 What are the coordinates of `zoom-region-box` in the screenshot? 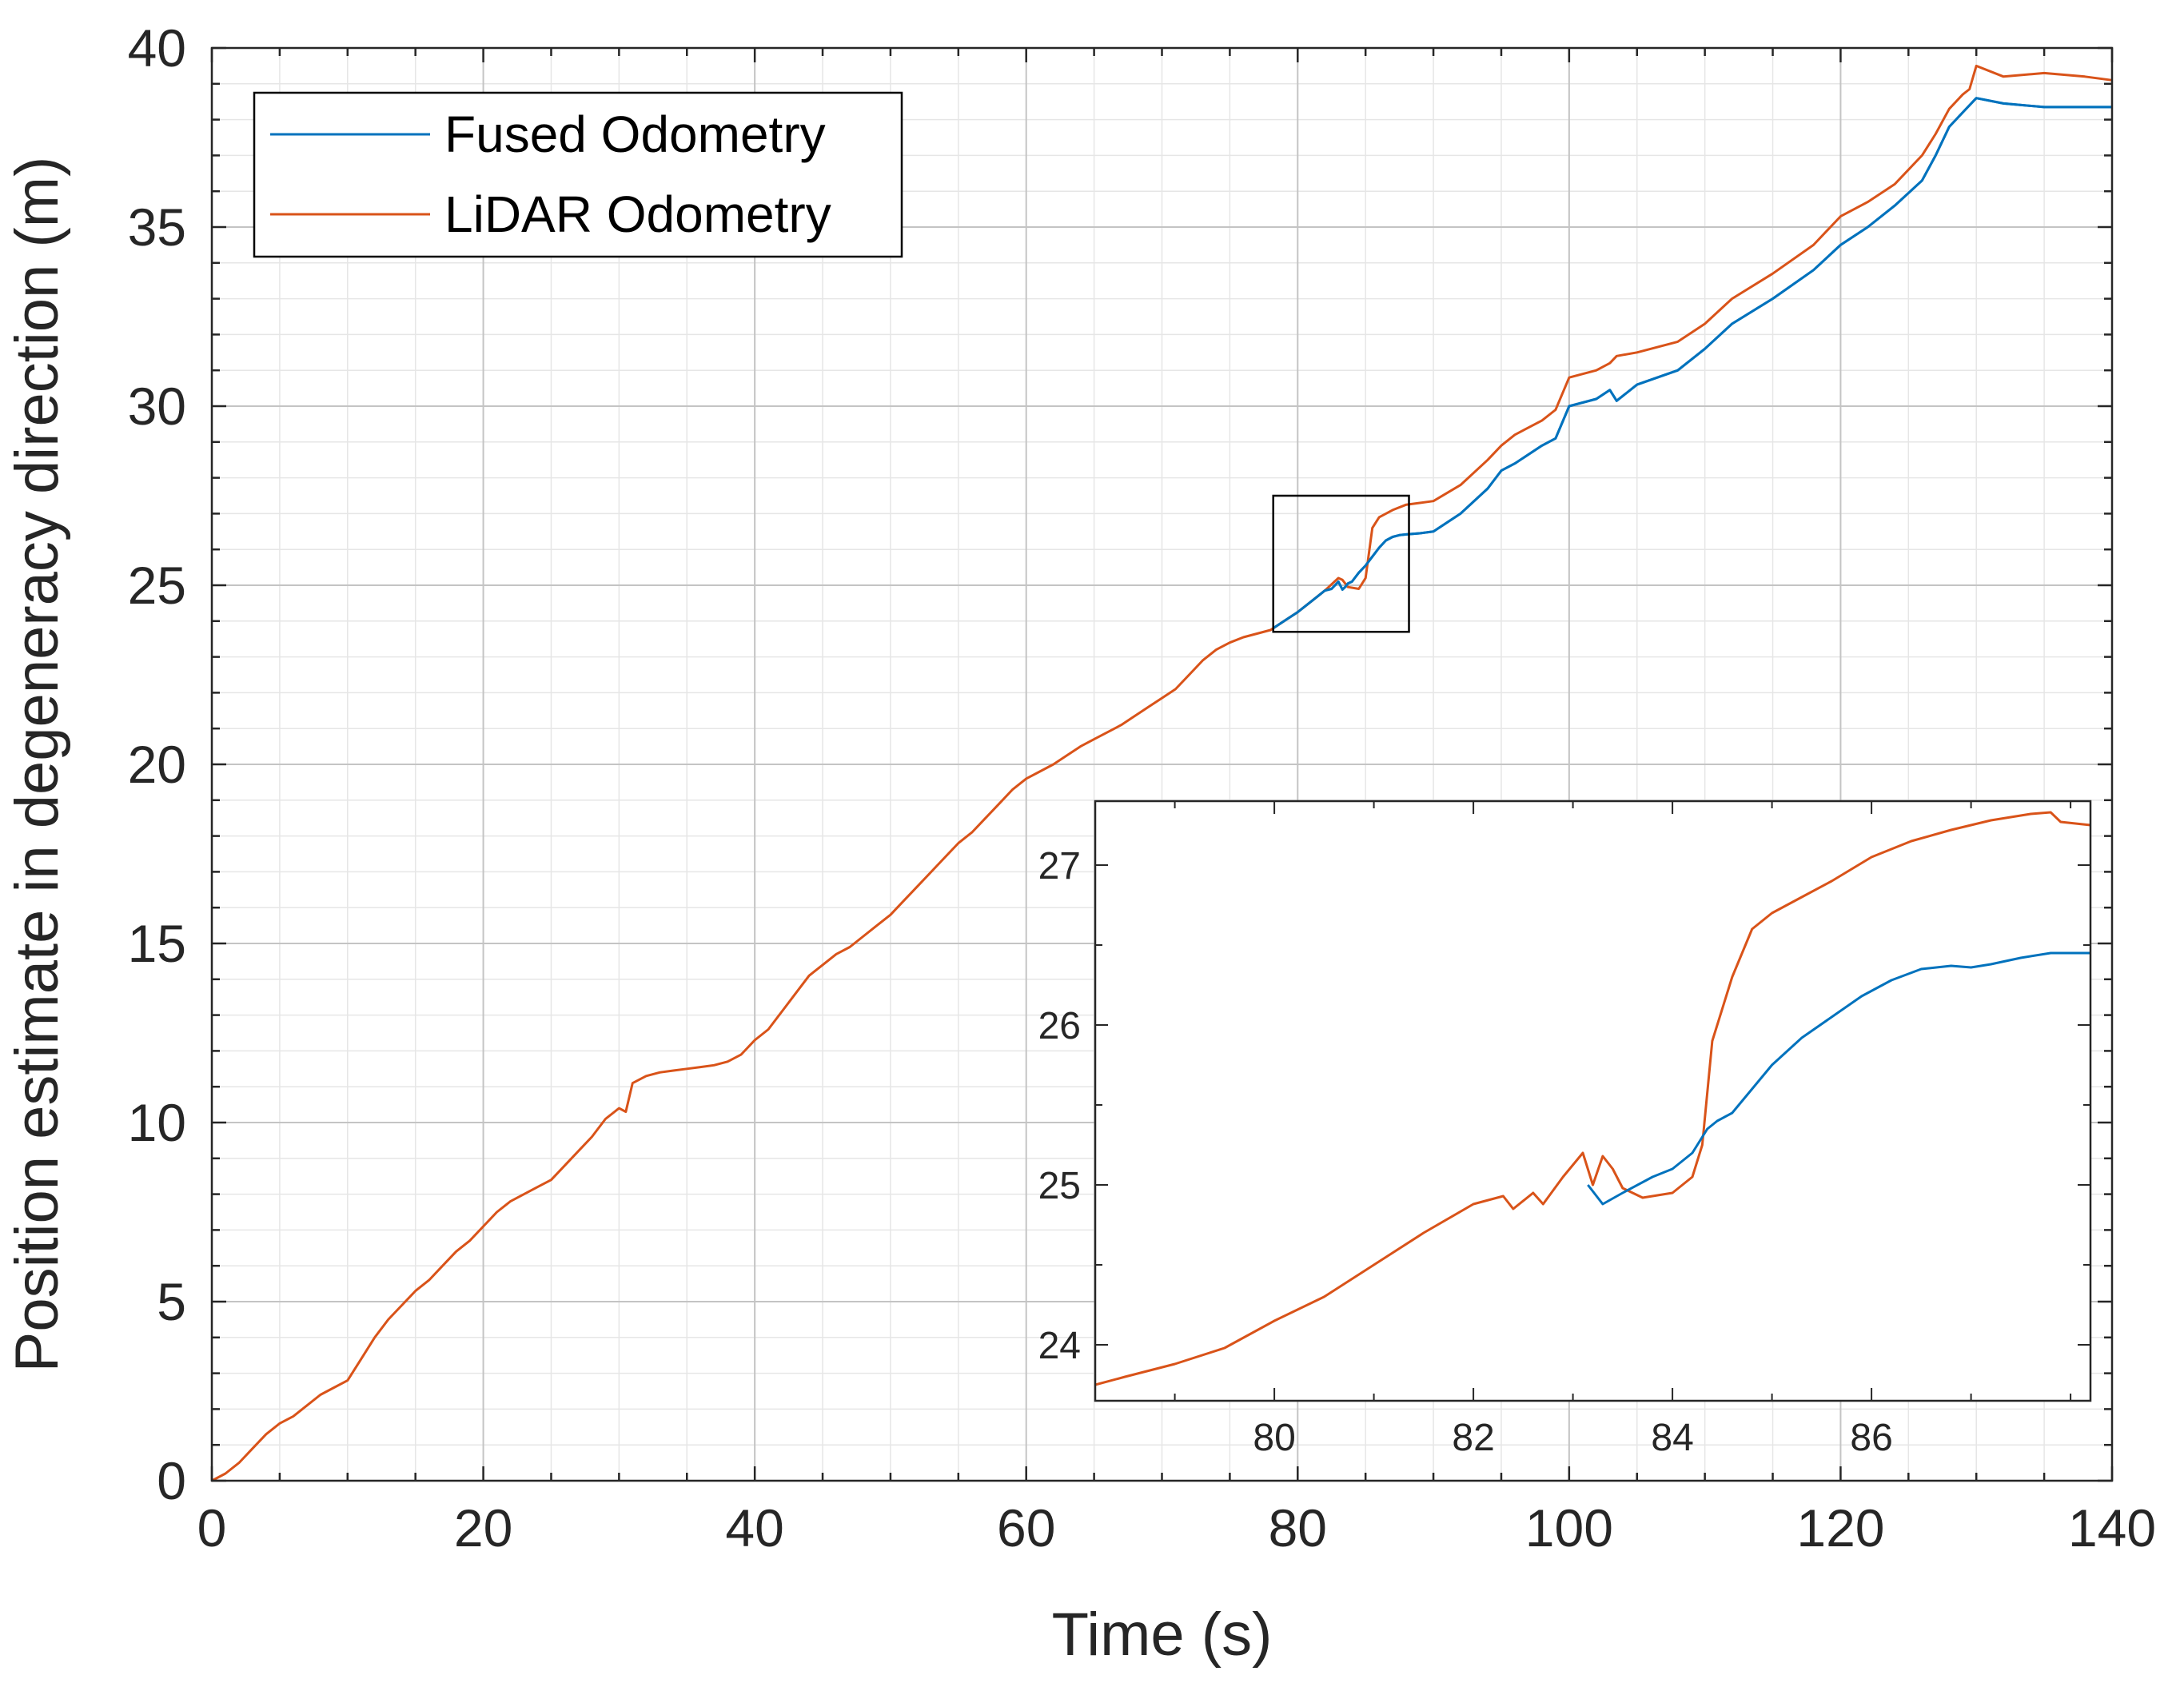 It's located at (1341, 563).